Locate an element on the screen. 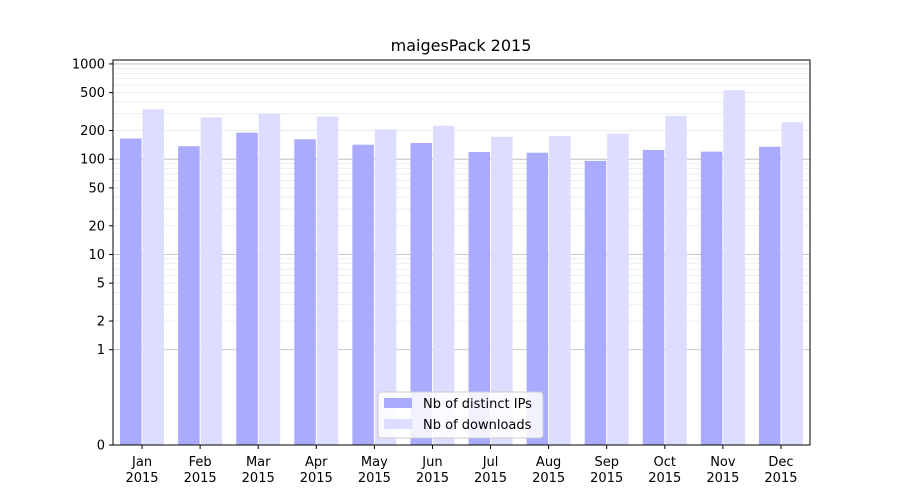 Image resolution: width=900 pixels, height=504 pixels. bar-downloads-apr is located at coordinates (327, 280).